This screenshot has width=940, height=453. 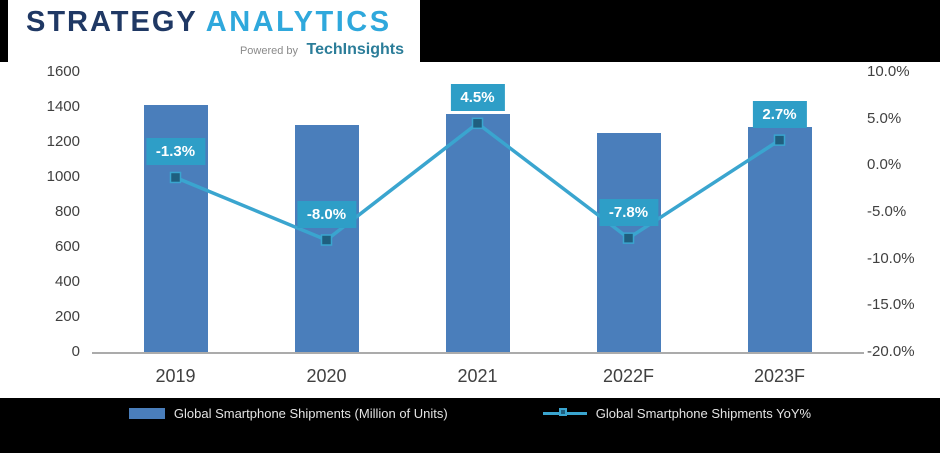 What do you see at coordinates (887, 211) in the screenshot?
I see `right-axis-tick: -5.0%` at bounding box center [887, 211].